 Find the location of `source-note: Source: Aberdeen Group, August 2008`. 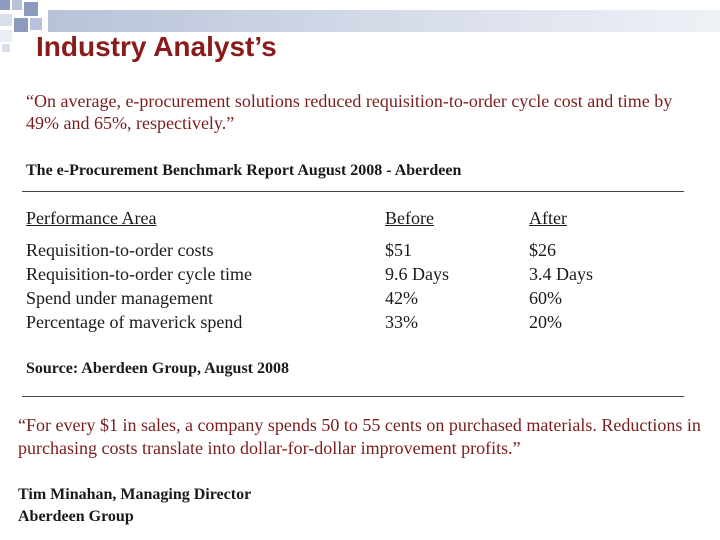

source-note: Source: Aberdeen Group, August 2008 is located at coordinates (157, 368).